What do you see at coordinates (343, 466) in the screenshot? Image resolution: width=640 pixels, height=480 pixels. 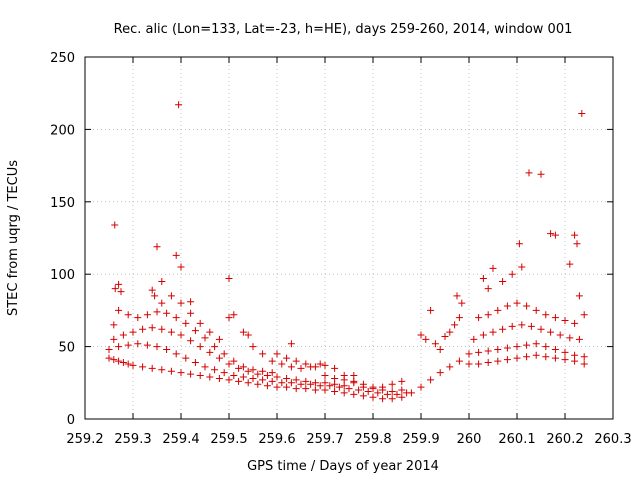 I see `x-axis-label: GPS time / Days of year 2014` at bounding box center [343, 466].